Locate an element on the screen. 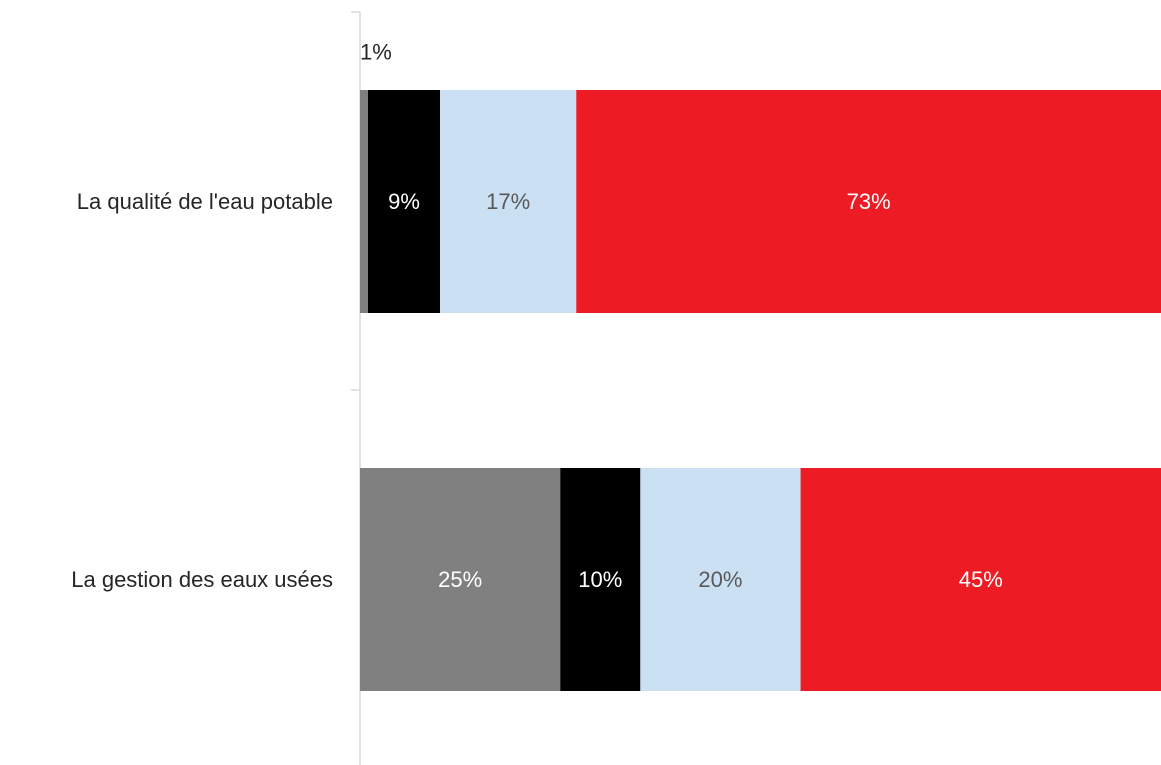 The height and width of the screenshot is (765, 1161). data-label: 73% is located at coordinates (869, 201).